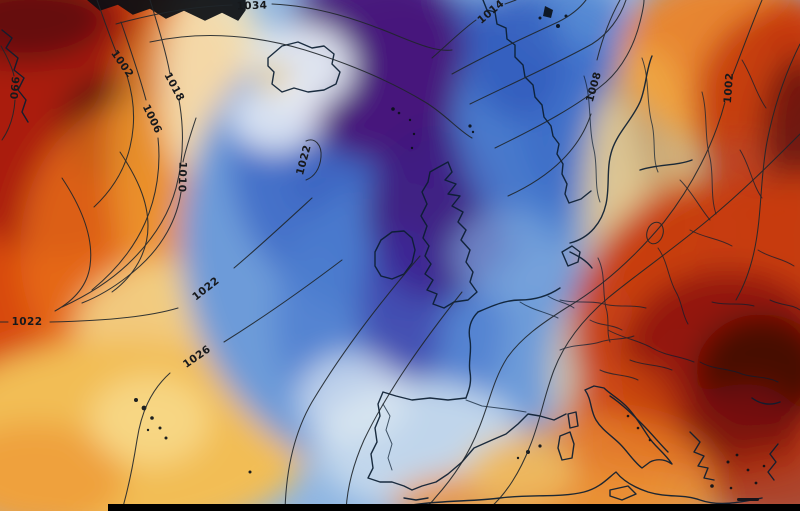 This screenshot has height=511, width=800. Describe the element at coordinates (639, 424) in the screenshot. I see `adriatic-coast` at that location.